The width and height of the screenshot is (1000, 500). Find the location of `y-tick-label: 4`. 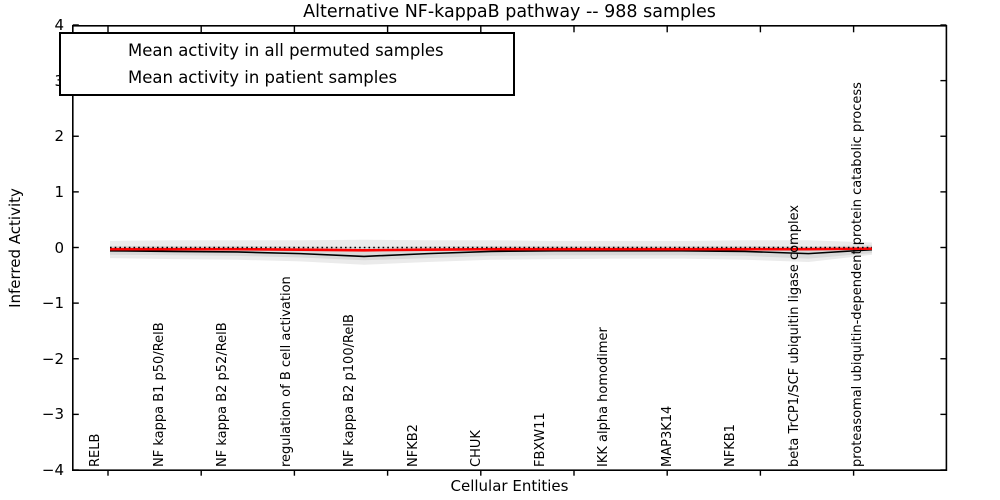

y-tick-label: 4 is located at coordinates (59, 25).